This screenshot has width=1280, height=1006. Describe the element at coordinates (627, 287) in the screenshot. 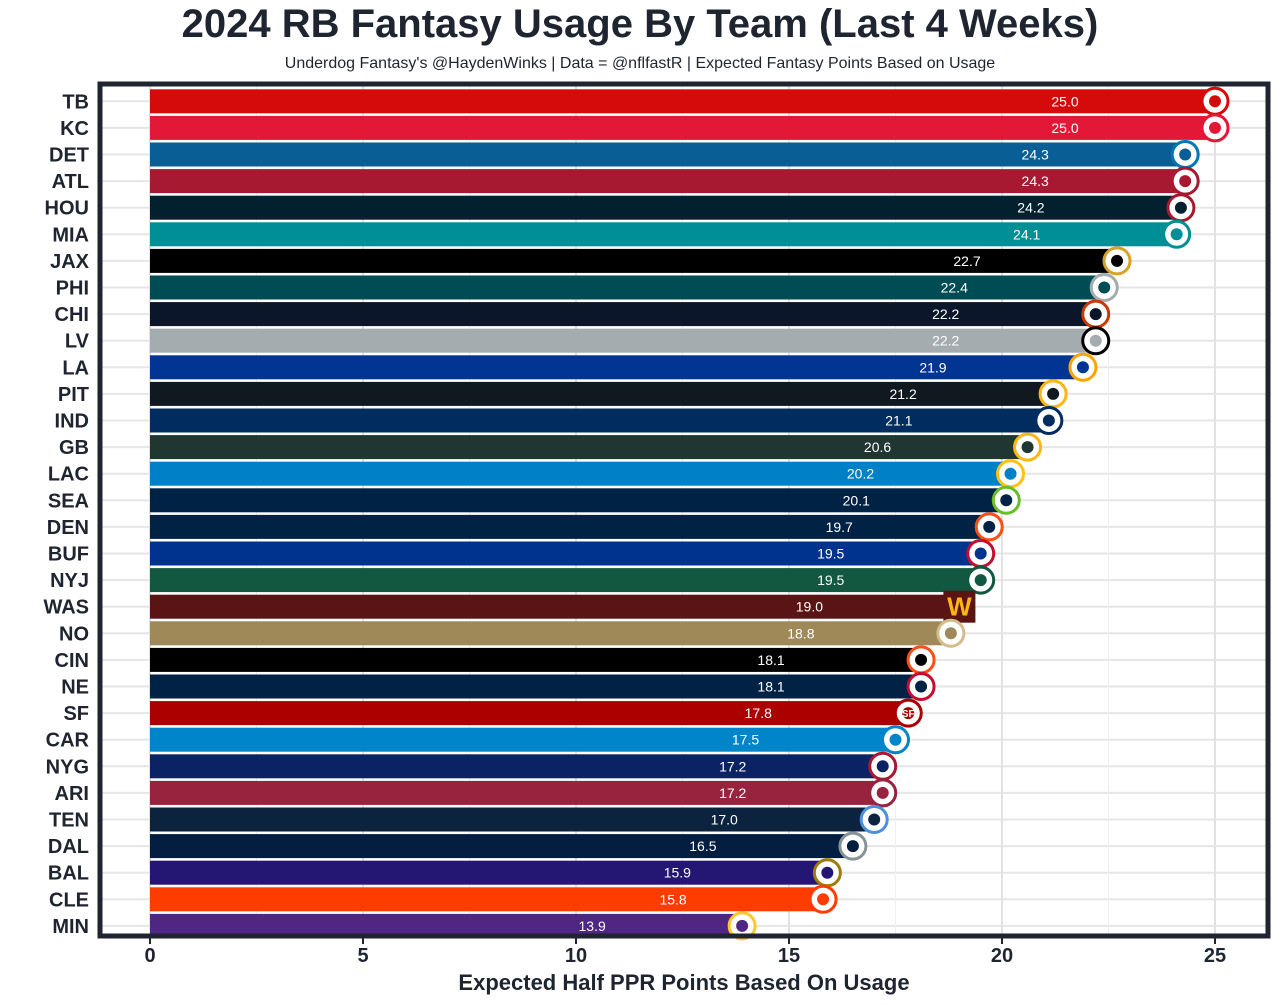

I see `bar-phi` at that location.